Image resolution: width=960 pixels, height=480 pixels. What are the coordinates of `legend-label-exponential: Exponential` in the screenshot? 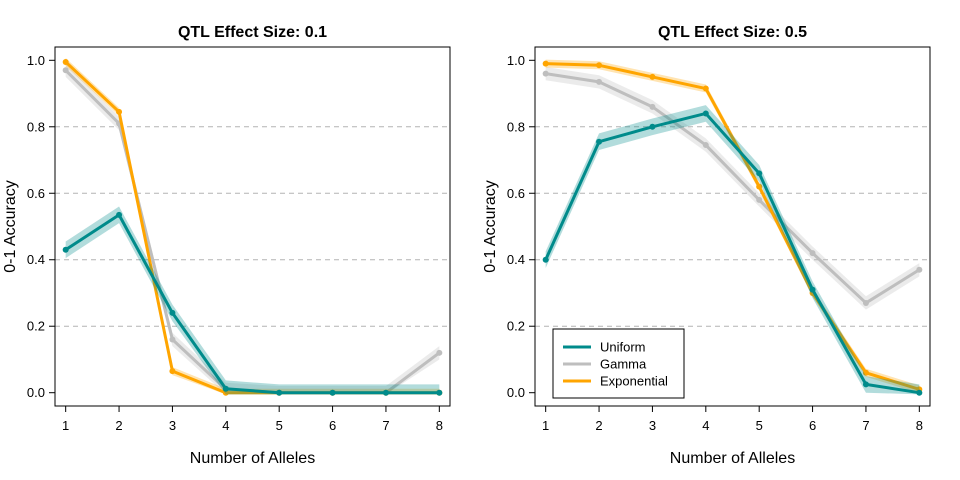 It's located at (634, 381).